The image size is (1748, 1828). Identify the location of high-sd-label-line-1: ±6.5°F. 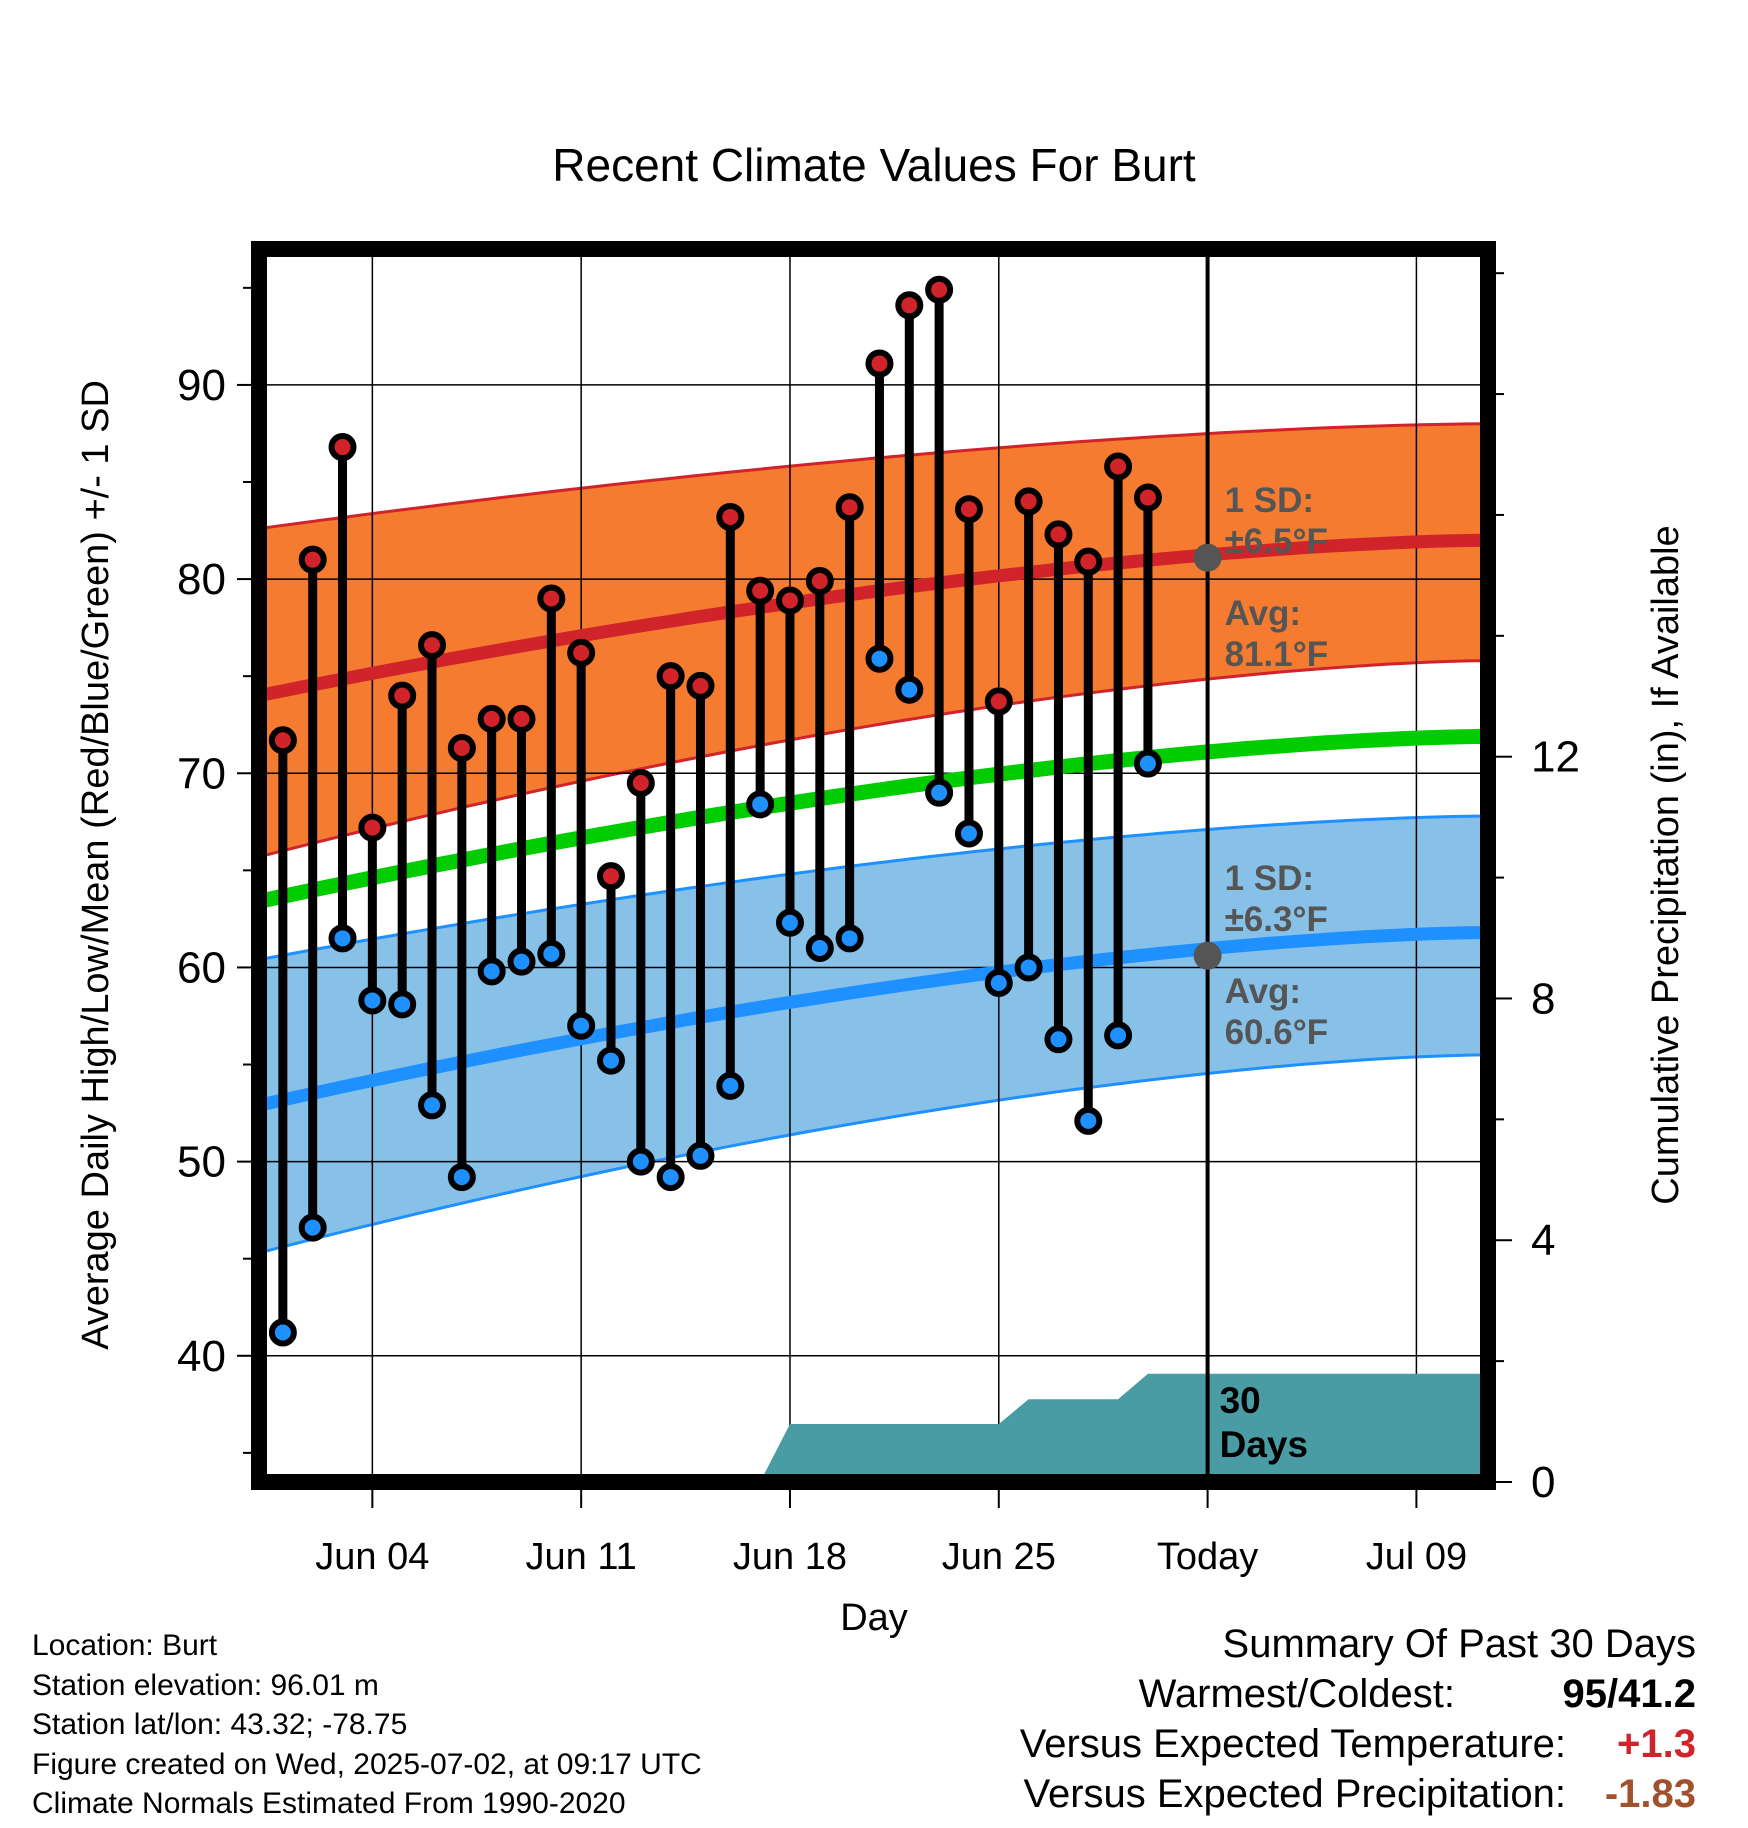
(1276, 541).